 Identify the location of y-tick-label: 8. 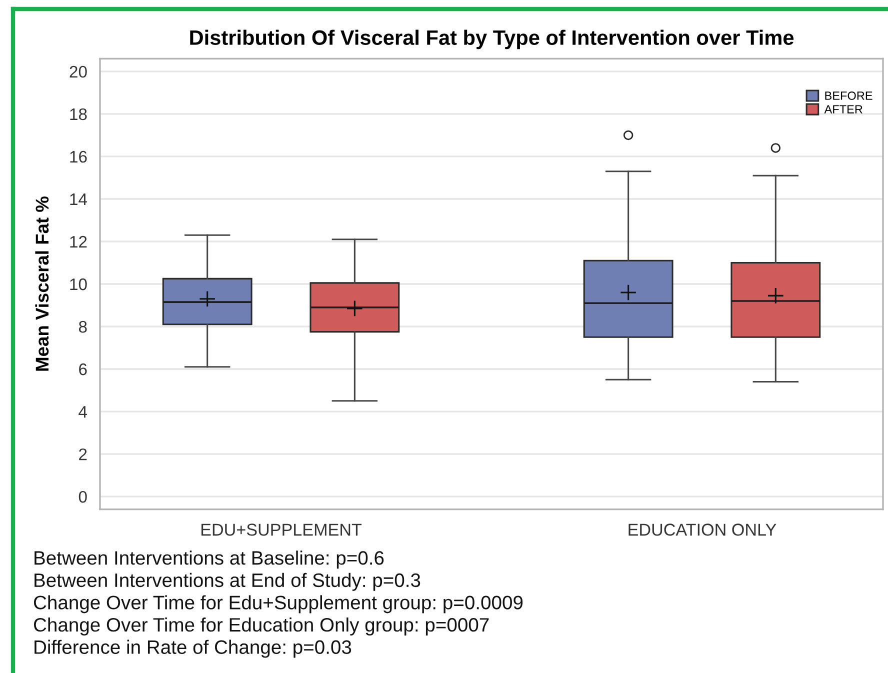
(82, 326).